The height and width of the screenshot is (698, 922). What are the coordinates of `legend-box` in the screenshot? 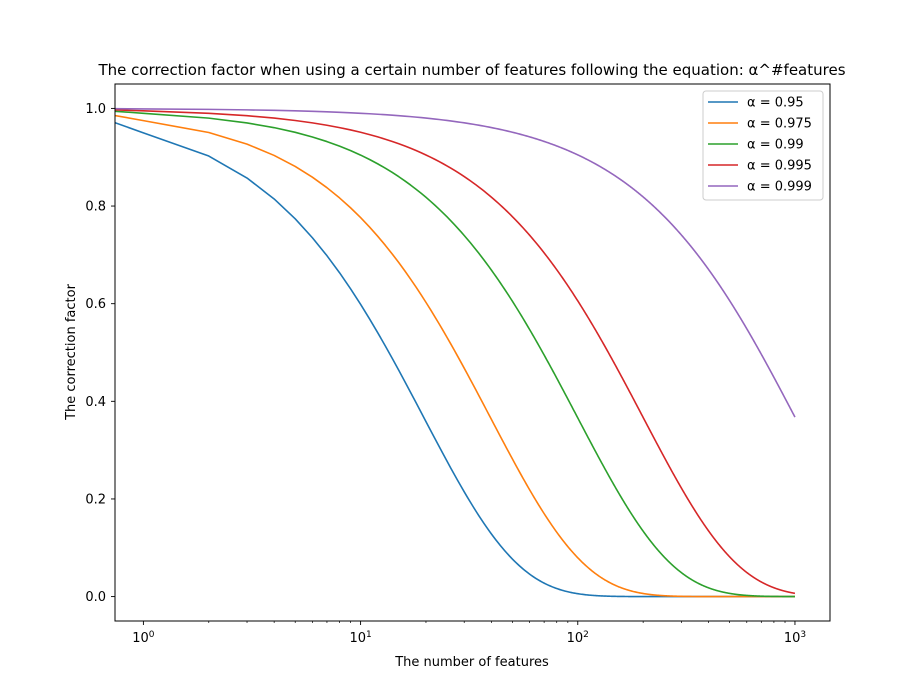 It's located at (763, 145).